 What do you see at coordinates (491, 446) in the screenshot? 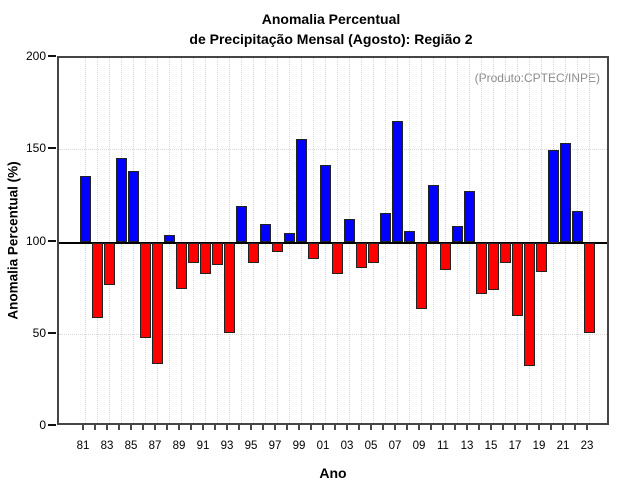
I see `x-tick-label: 15` at bounding box center [491, 446].